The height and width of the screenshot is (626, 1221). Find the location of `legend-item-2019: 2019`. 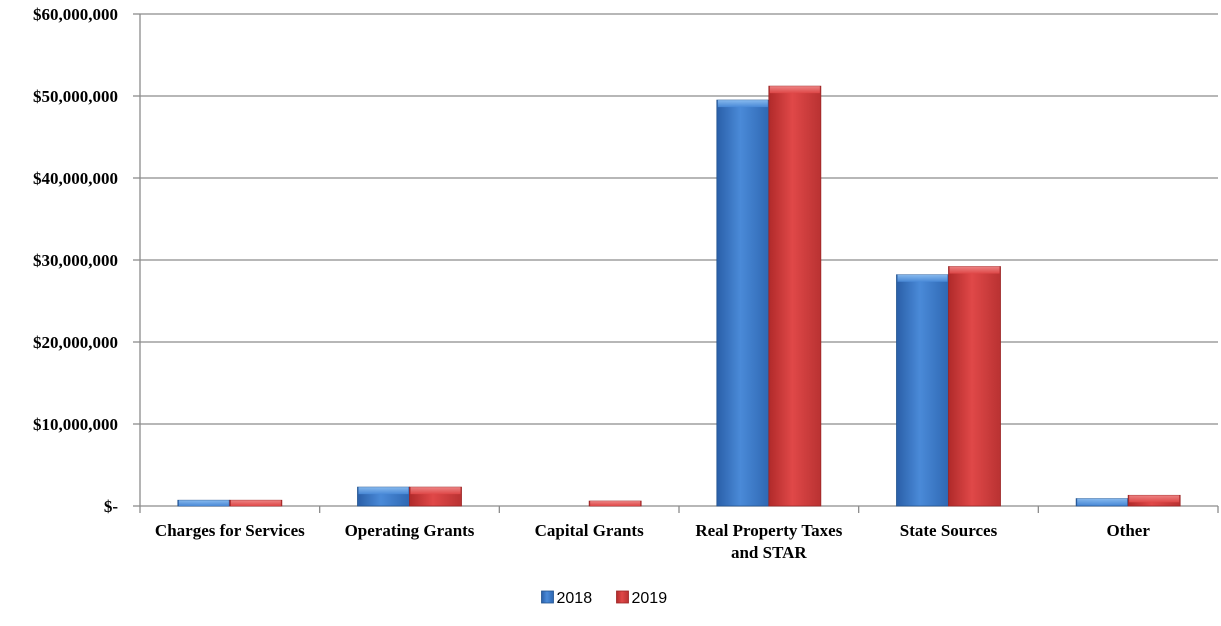

legend-item-2019: 2019 is located at coordinates (642, 598).